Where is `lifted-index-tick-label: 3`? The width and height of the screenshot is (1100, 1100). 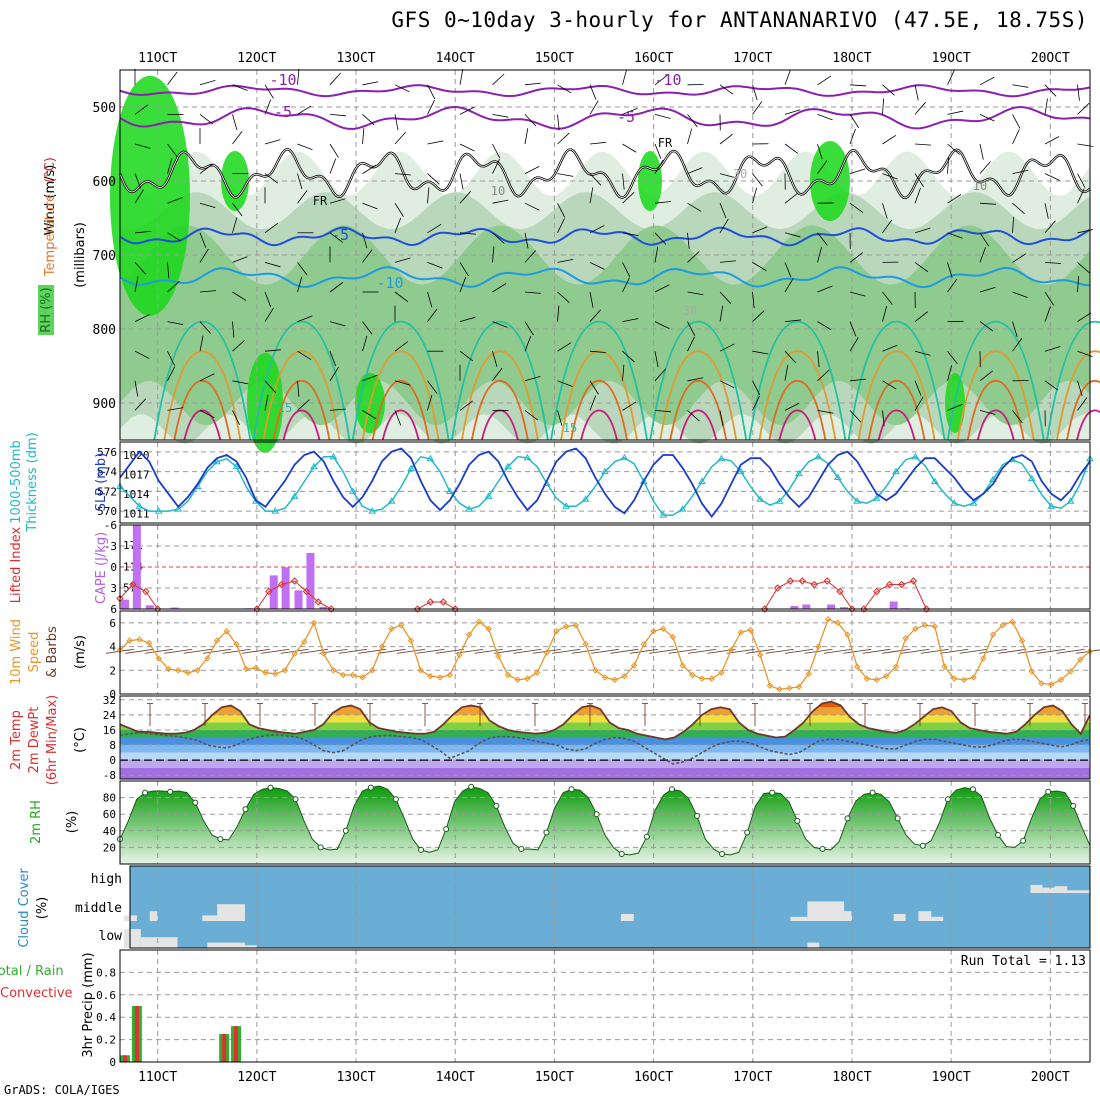
lifted-index-tick-label: 3 is located at coordinates (113, 588).